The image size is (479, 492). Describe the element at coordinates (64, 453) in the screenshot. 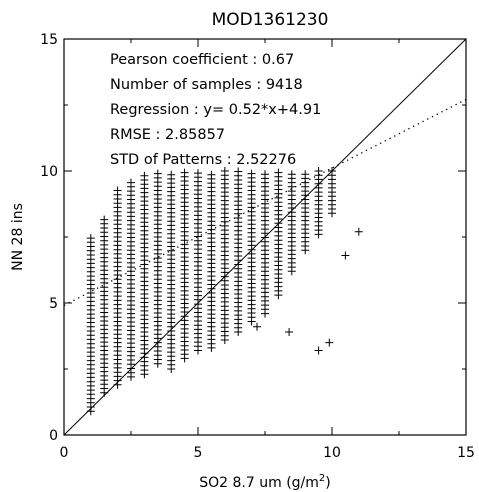

I see `x-tick-label-0: 0` at that location.